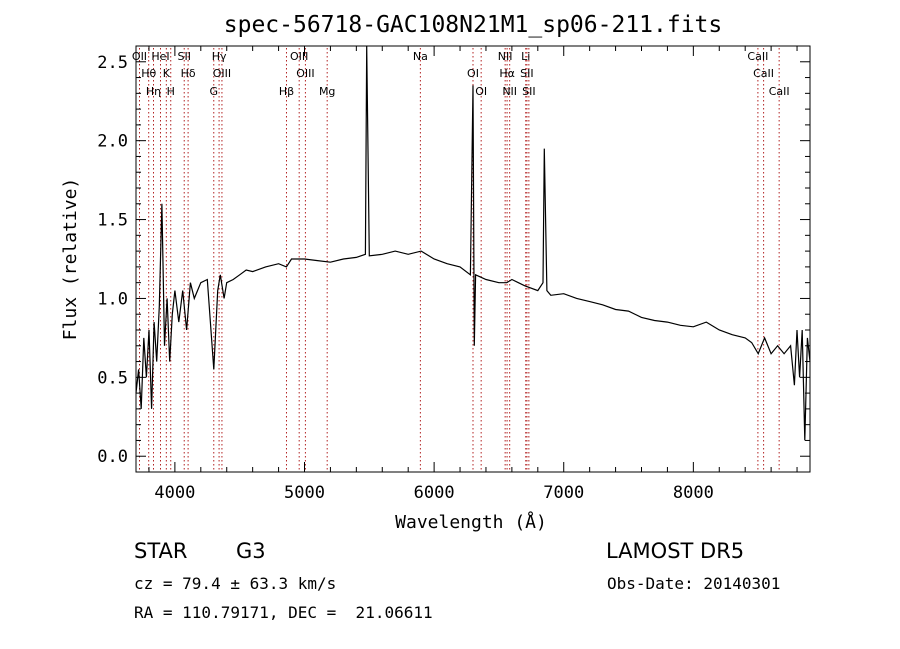  What do you see at coordinates (283, 612) in the screenshot?
I see `coordinates-readout: RA = 110.79171, DEC = 21.06611` at bounding box center [283, 612].